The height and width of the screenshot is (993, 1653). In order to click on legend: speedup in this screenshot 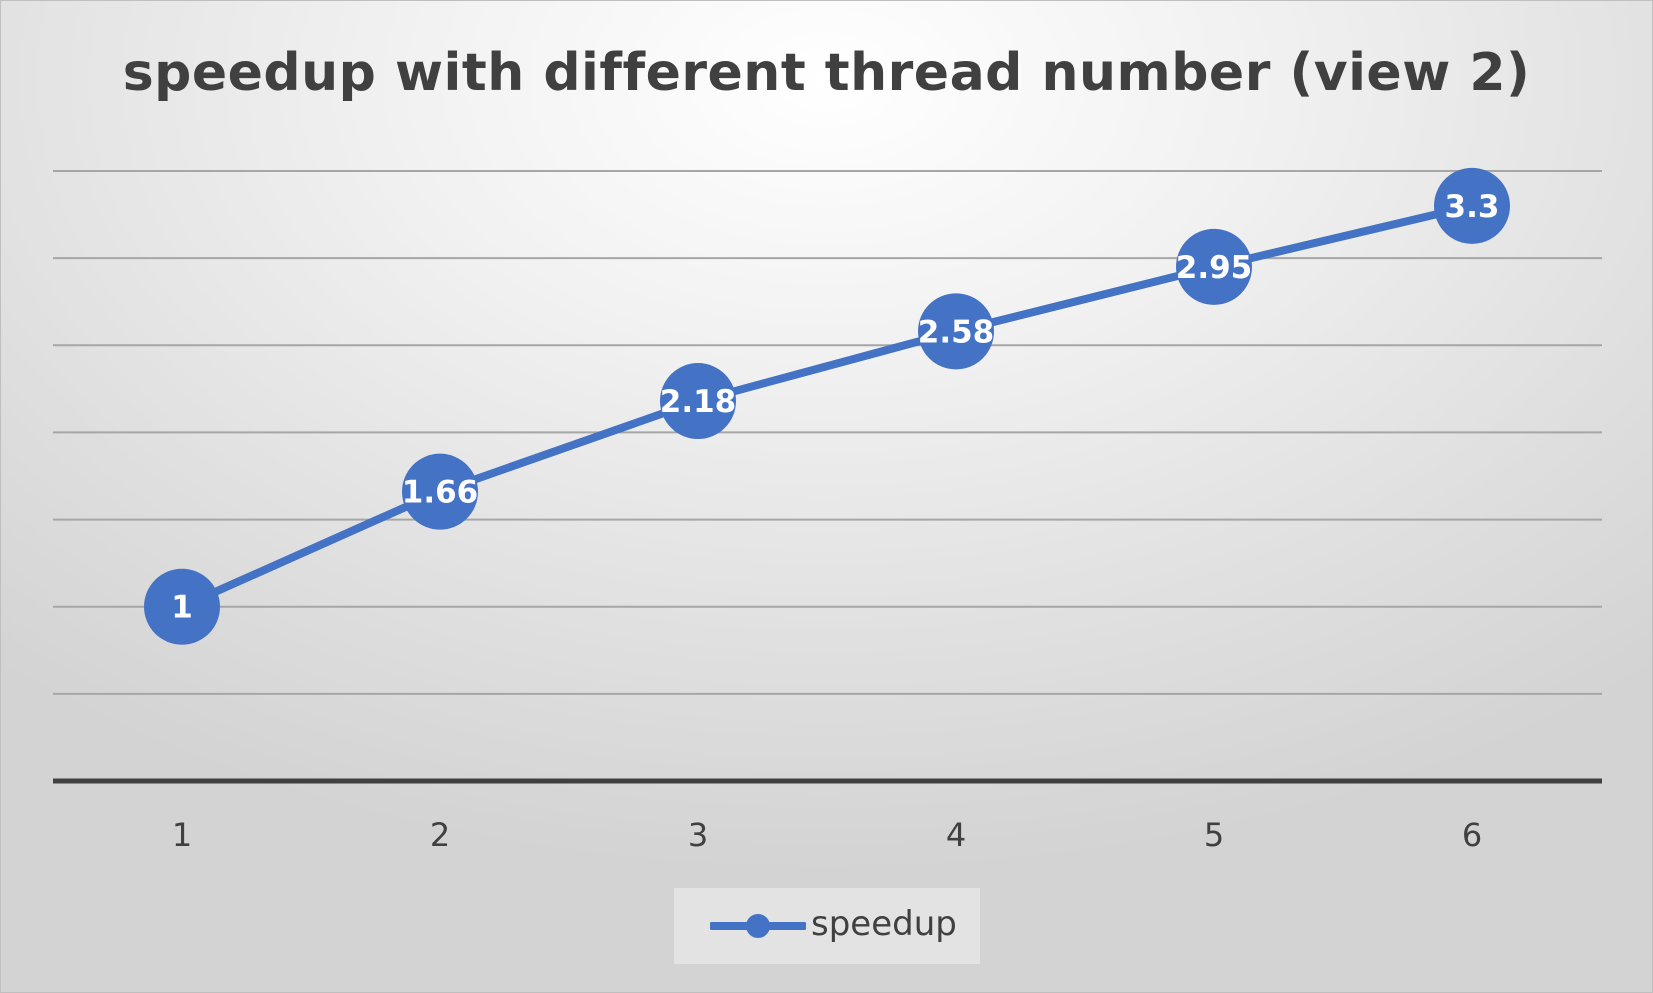, I will do `click(827, 926)`.